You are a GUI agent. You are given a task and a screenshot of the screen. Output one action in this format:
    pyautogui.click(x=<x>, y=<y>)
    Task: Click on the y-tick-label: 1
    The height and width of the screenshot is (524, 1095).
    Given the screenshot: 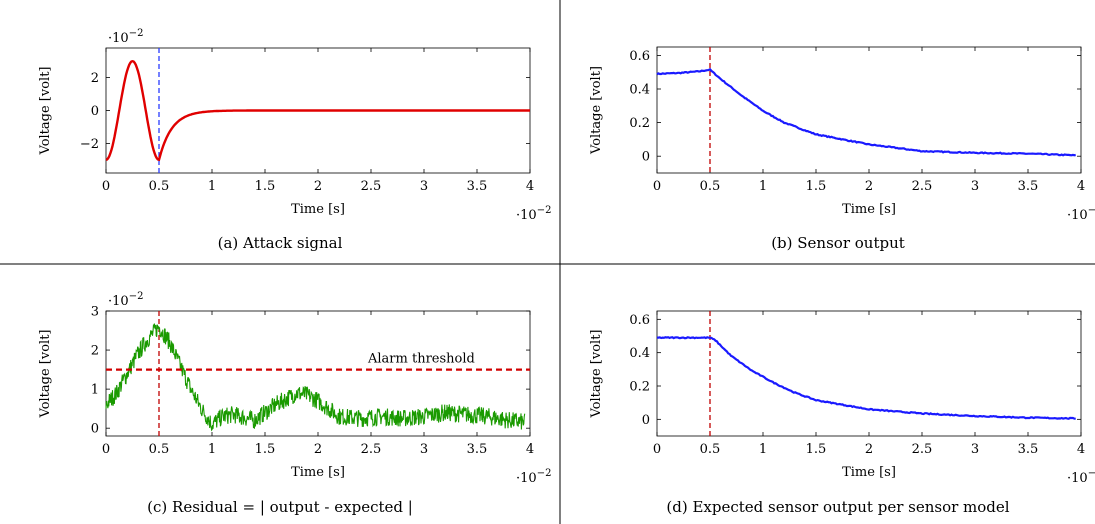 What is the action you would take?
    pyautogui.click(x=95, y=390)
    